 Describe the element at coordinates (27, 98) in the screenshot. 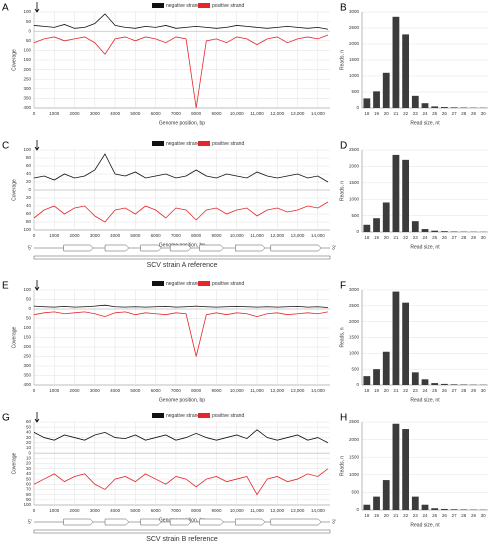

I see `y-tick-label: 350` at that location.